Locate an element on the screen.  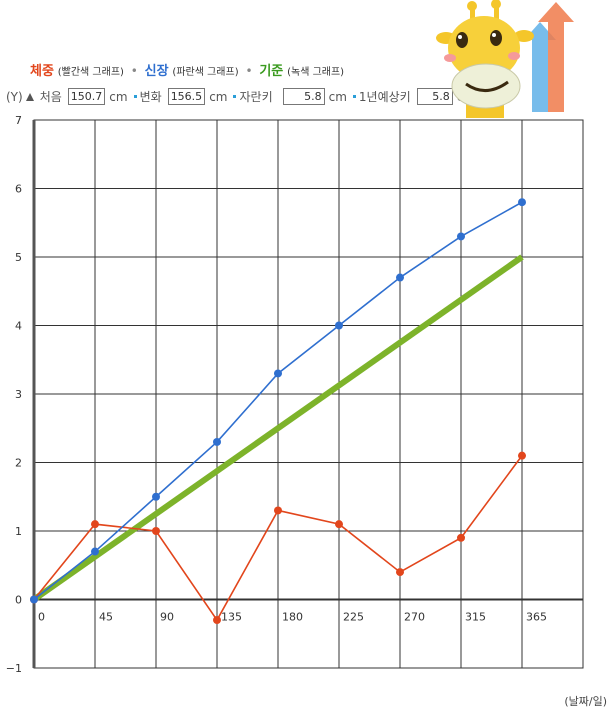
changed-height-field: 156.5 is located at coordinates (186, 96).